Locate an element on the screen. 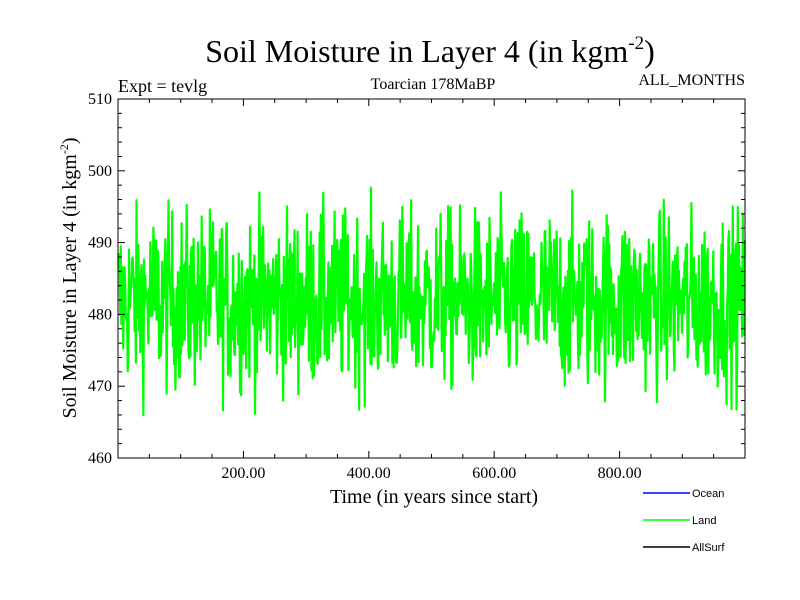 Image resolution: width=800 pixels, height=600 pixels. x-tick-label: 200.00 is located at coordinates (243, 473).